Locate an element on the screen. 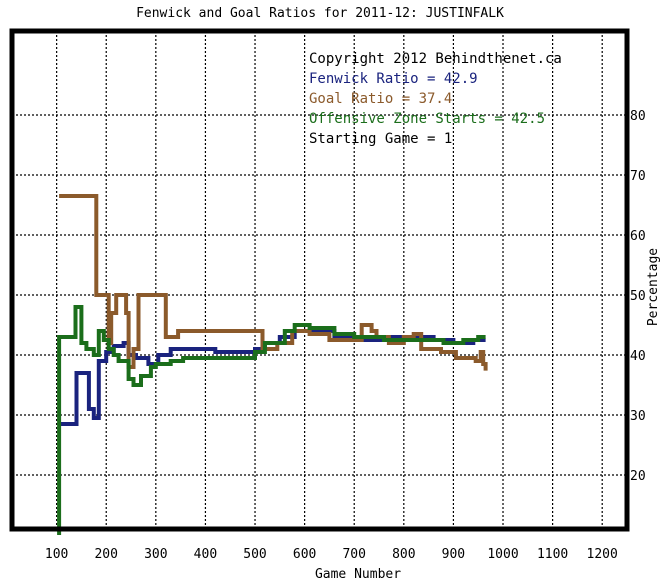 The height and width of the screenshot is (580, 665). x-tick-label: 1100 is located at coordinates (552, 554).